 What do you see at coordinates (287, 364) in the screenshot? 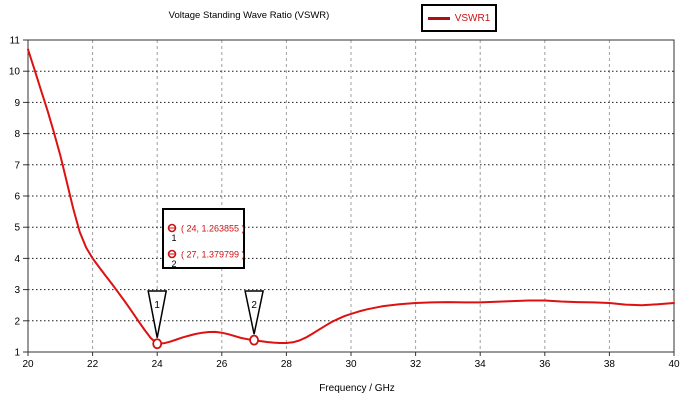
I see `x-tick-label: 28` at bounding box center [287, 364].